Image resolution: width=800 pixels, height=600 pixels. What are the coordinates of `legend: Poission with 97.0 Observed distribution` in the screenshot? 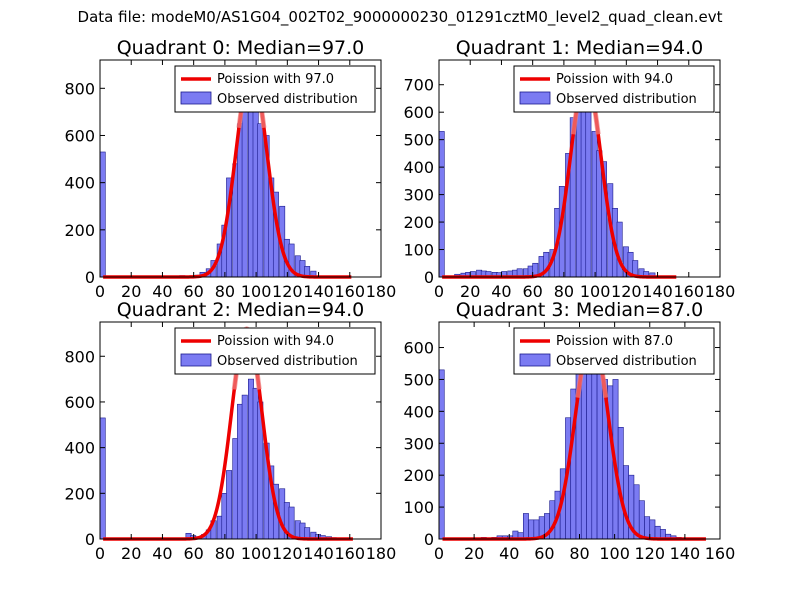 It's located at (275, 89).